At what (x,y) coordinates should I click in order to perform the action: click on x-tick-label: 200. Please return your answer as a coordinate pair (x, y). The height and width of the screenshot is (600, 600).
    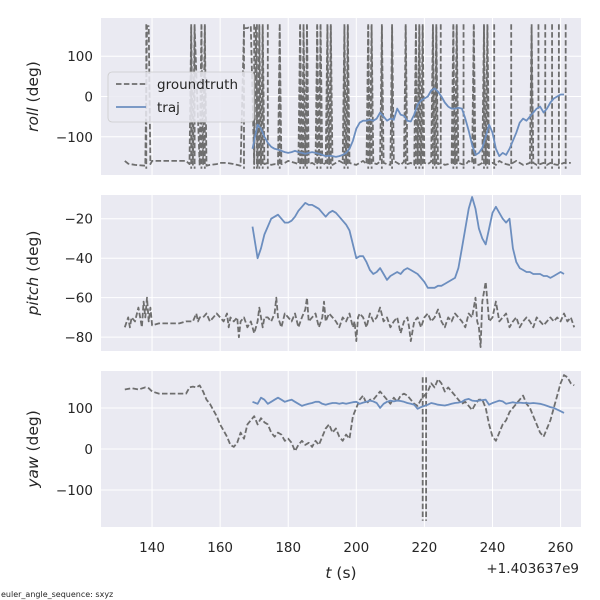
    Looking at the image, I should click on (356, 548).